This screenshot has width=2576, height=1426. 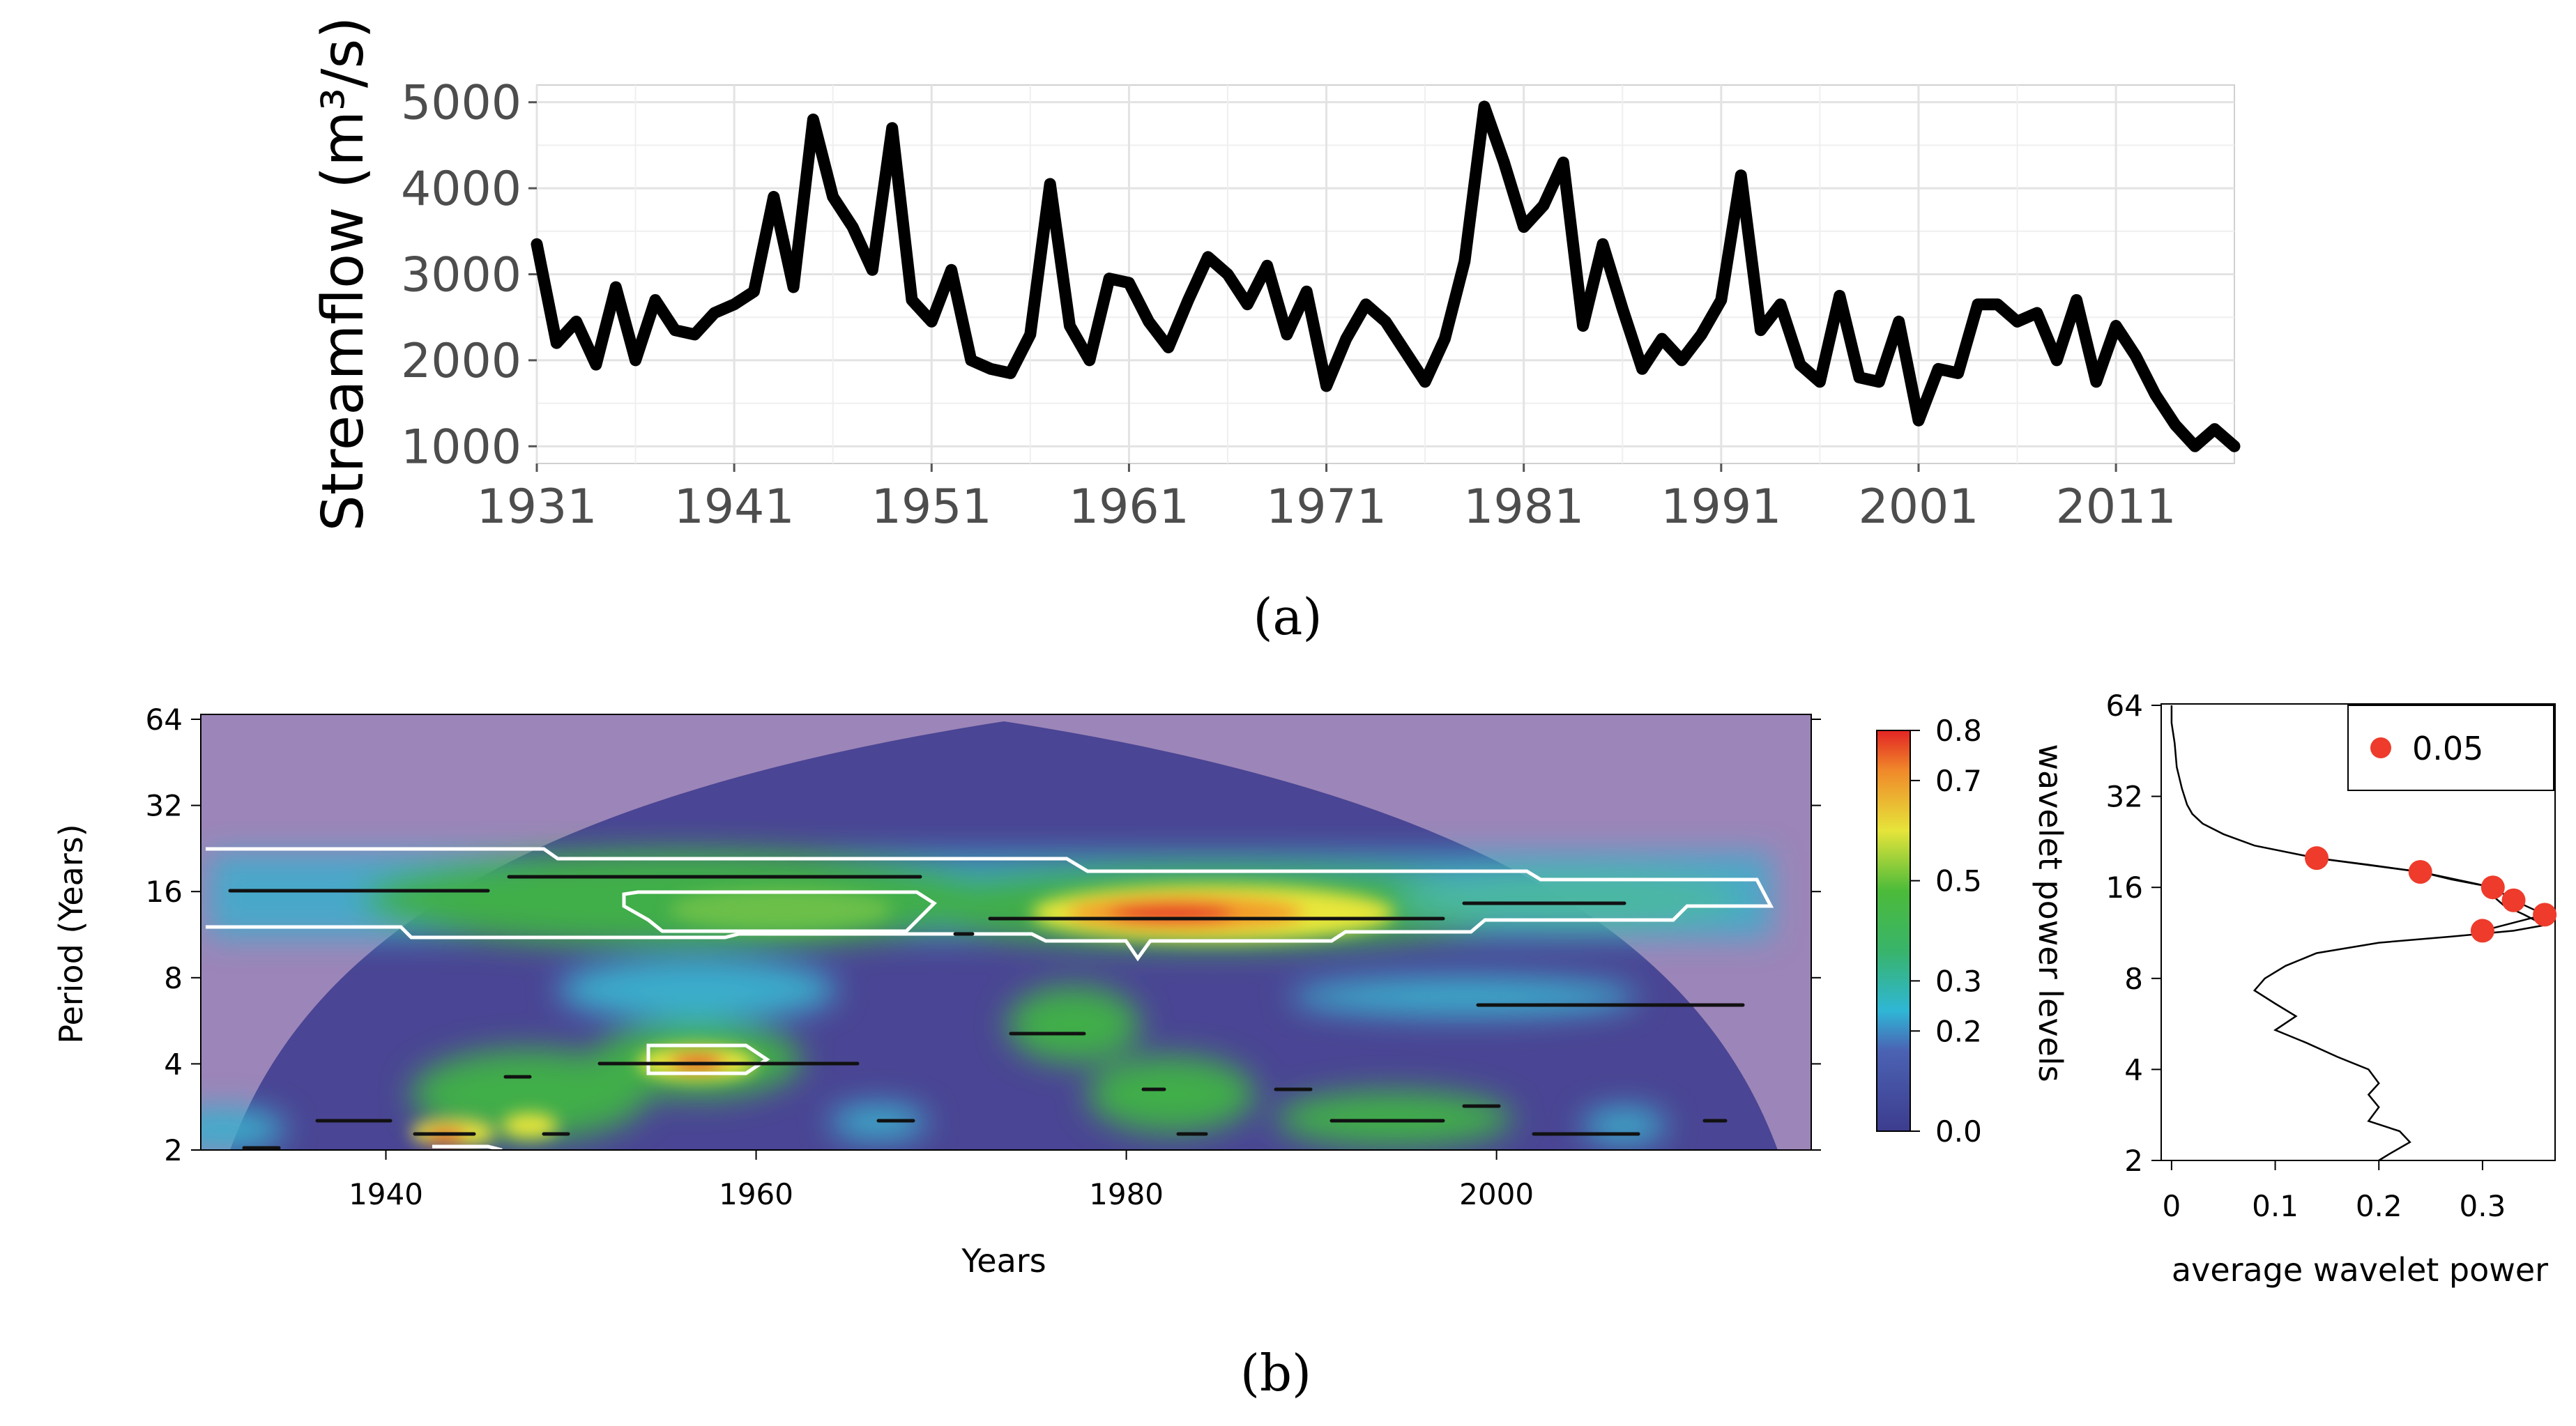 I want to click on y-tick-label: 5000, so click(x=461, y=103).